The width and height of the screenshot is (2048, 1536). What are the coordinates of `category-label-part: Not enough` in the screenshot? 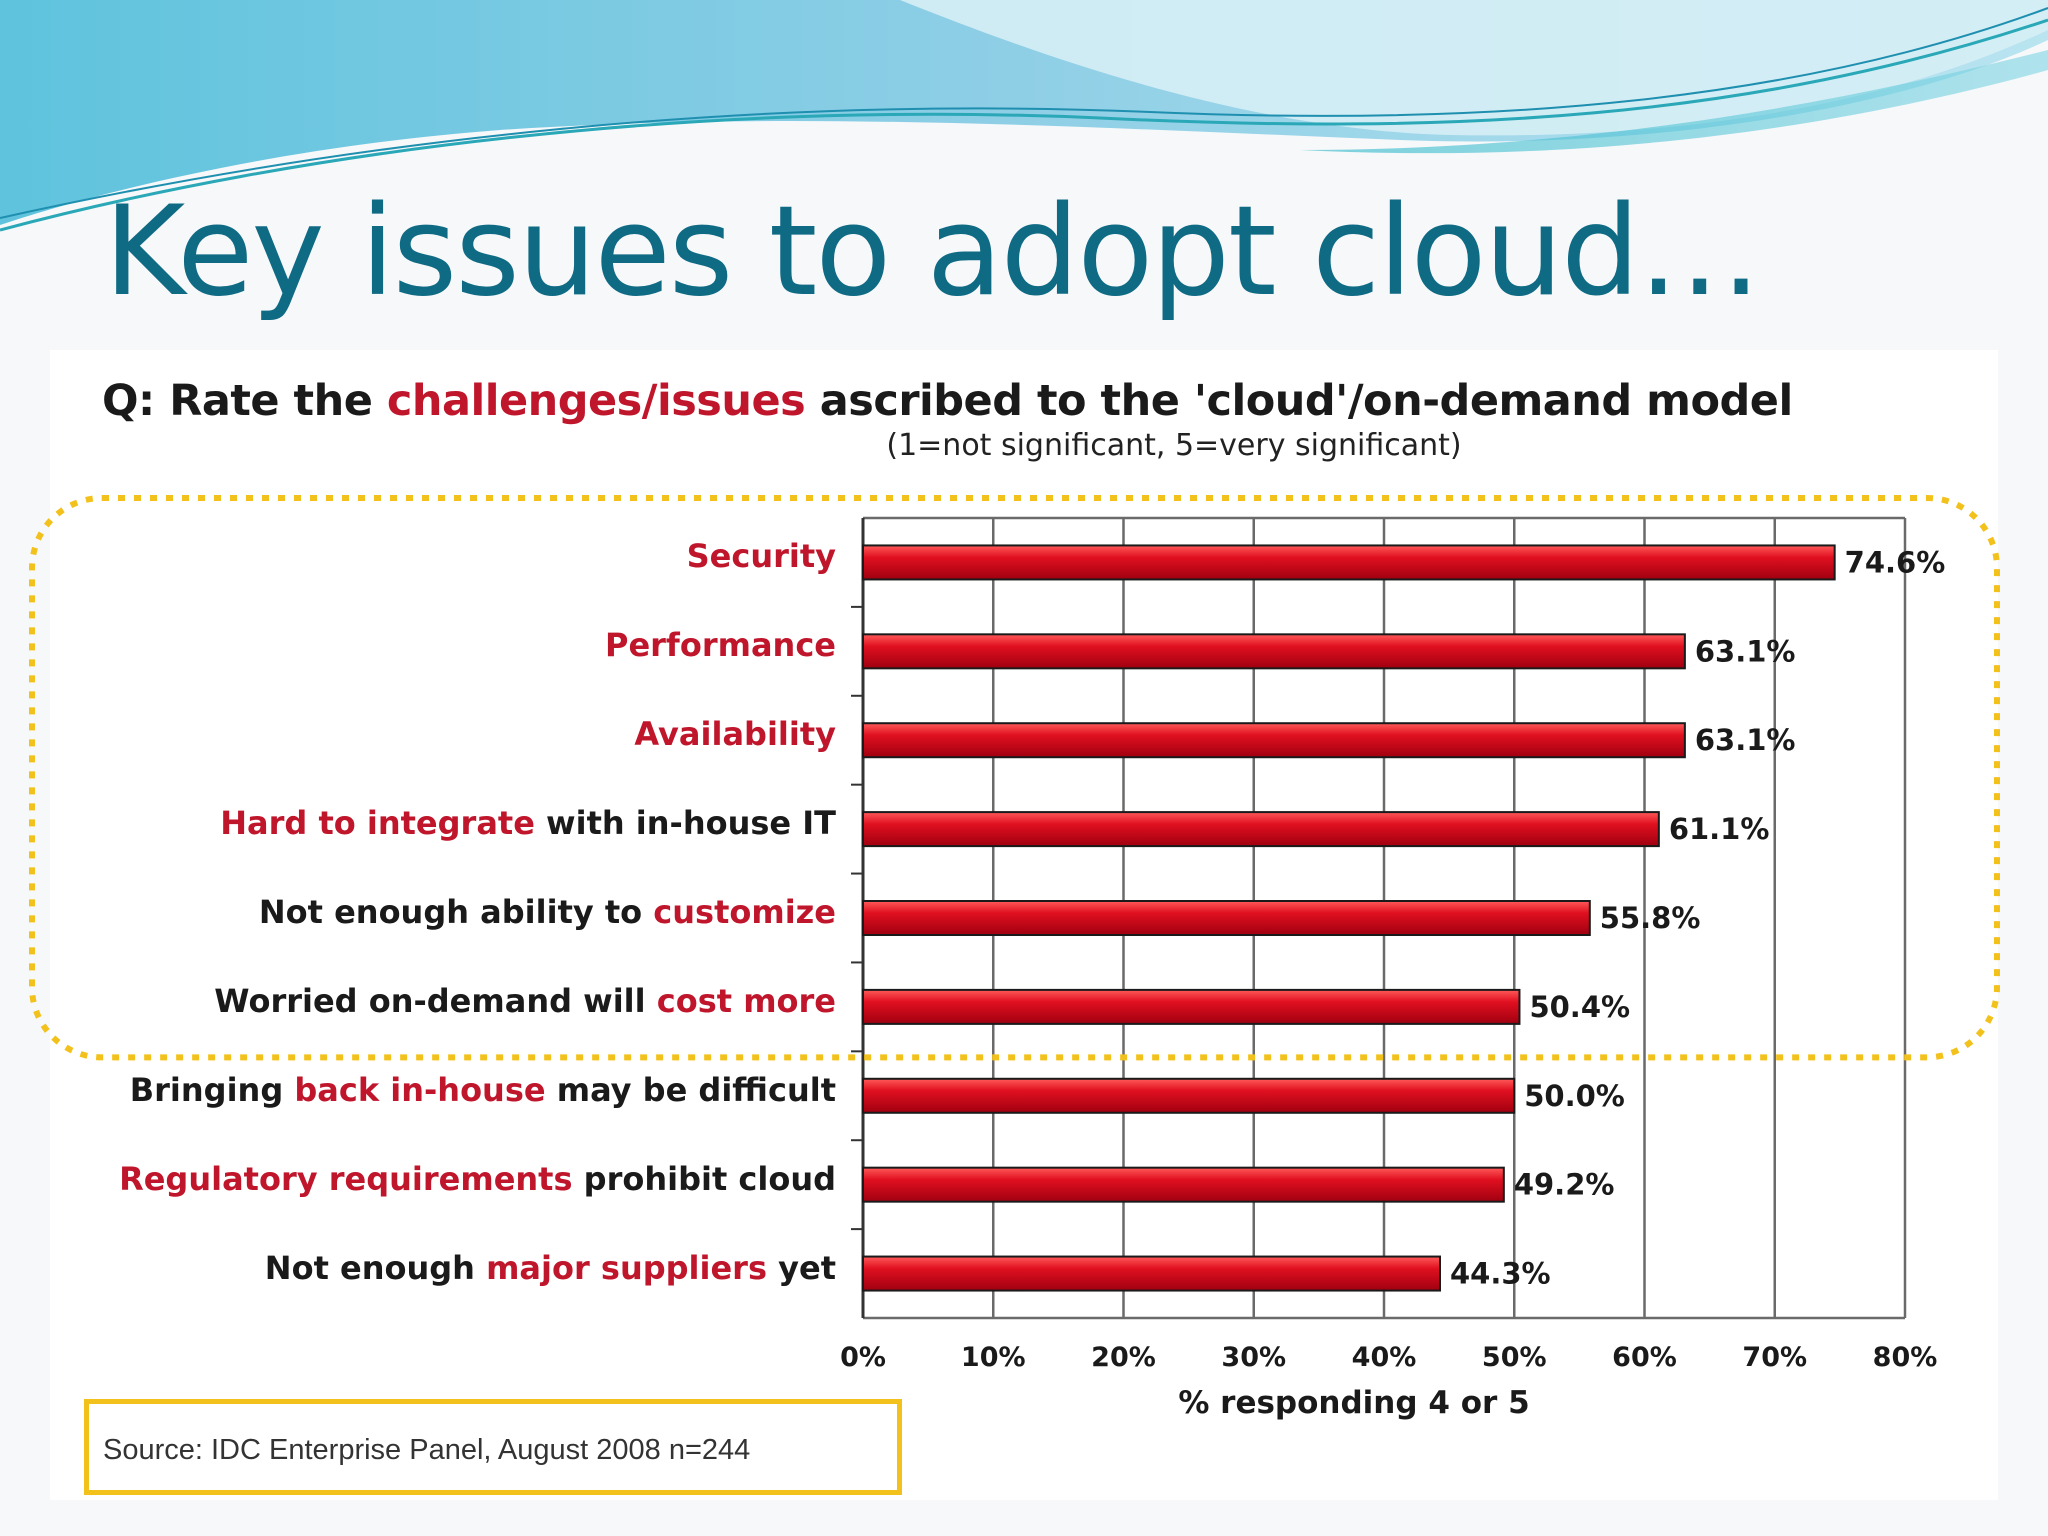 It's located at (375, 1267).